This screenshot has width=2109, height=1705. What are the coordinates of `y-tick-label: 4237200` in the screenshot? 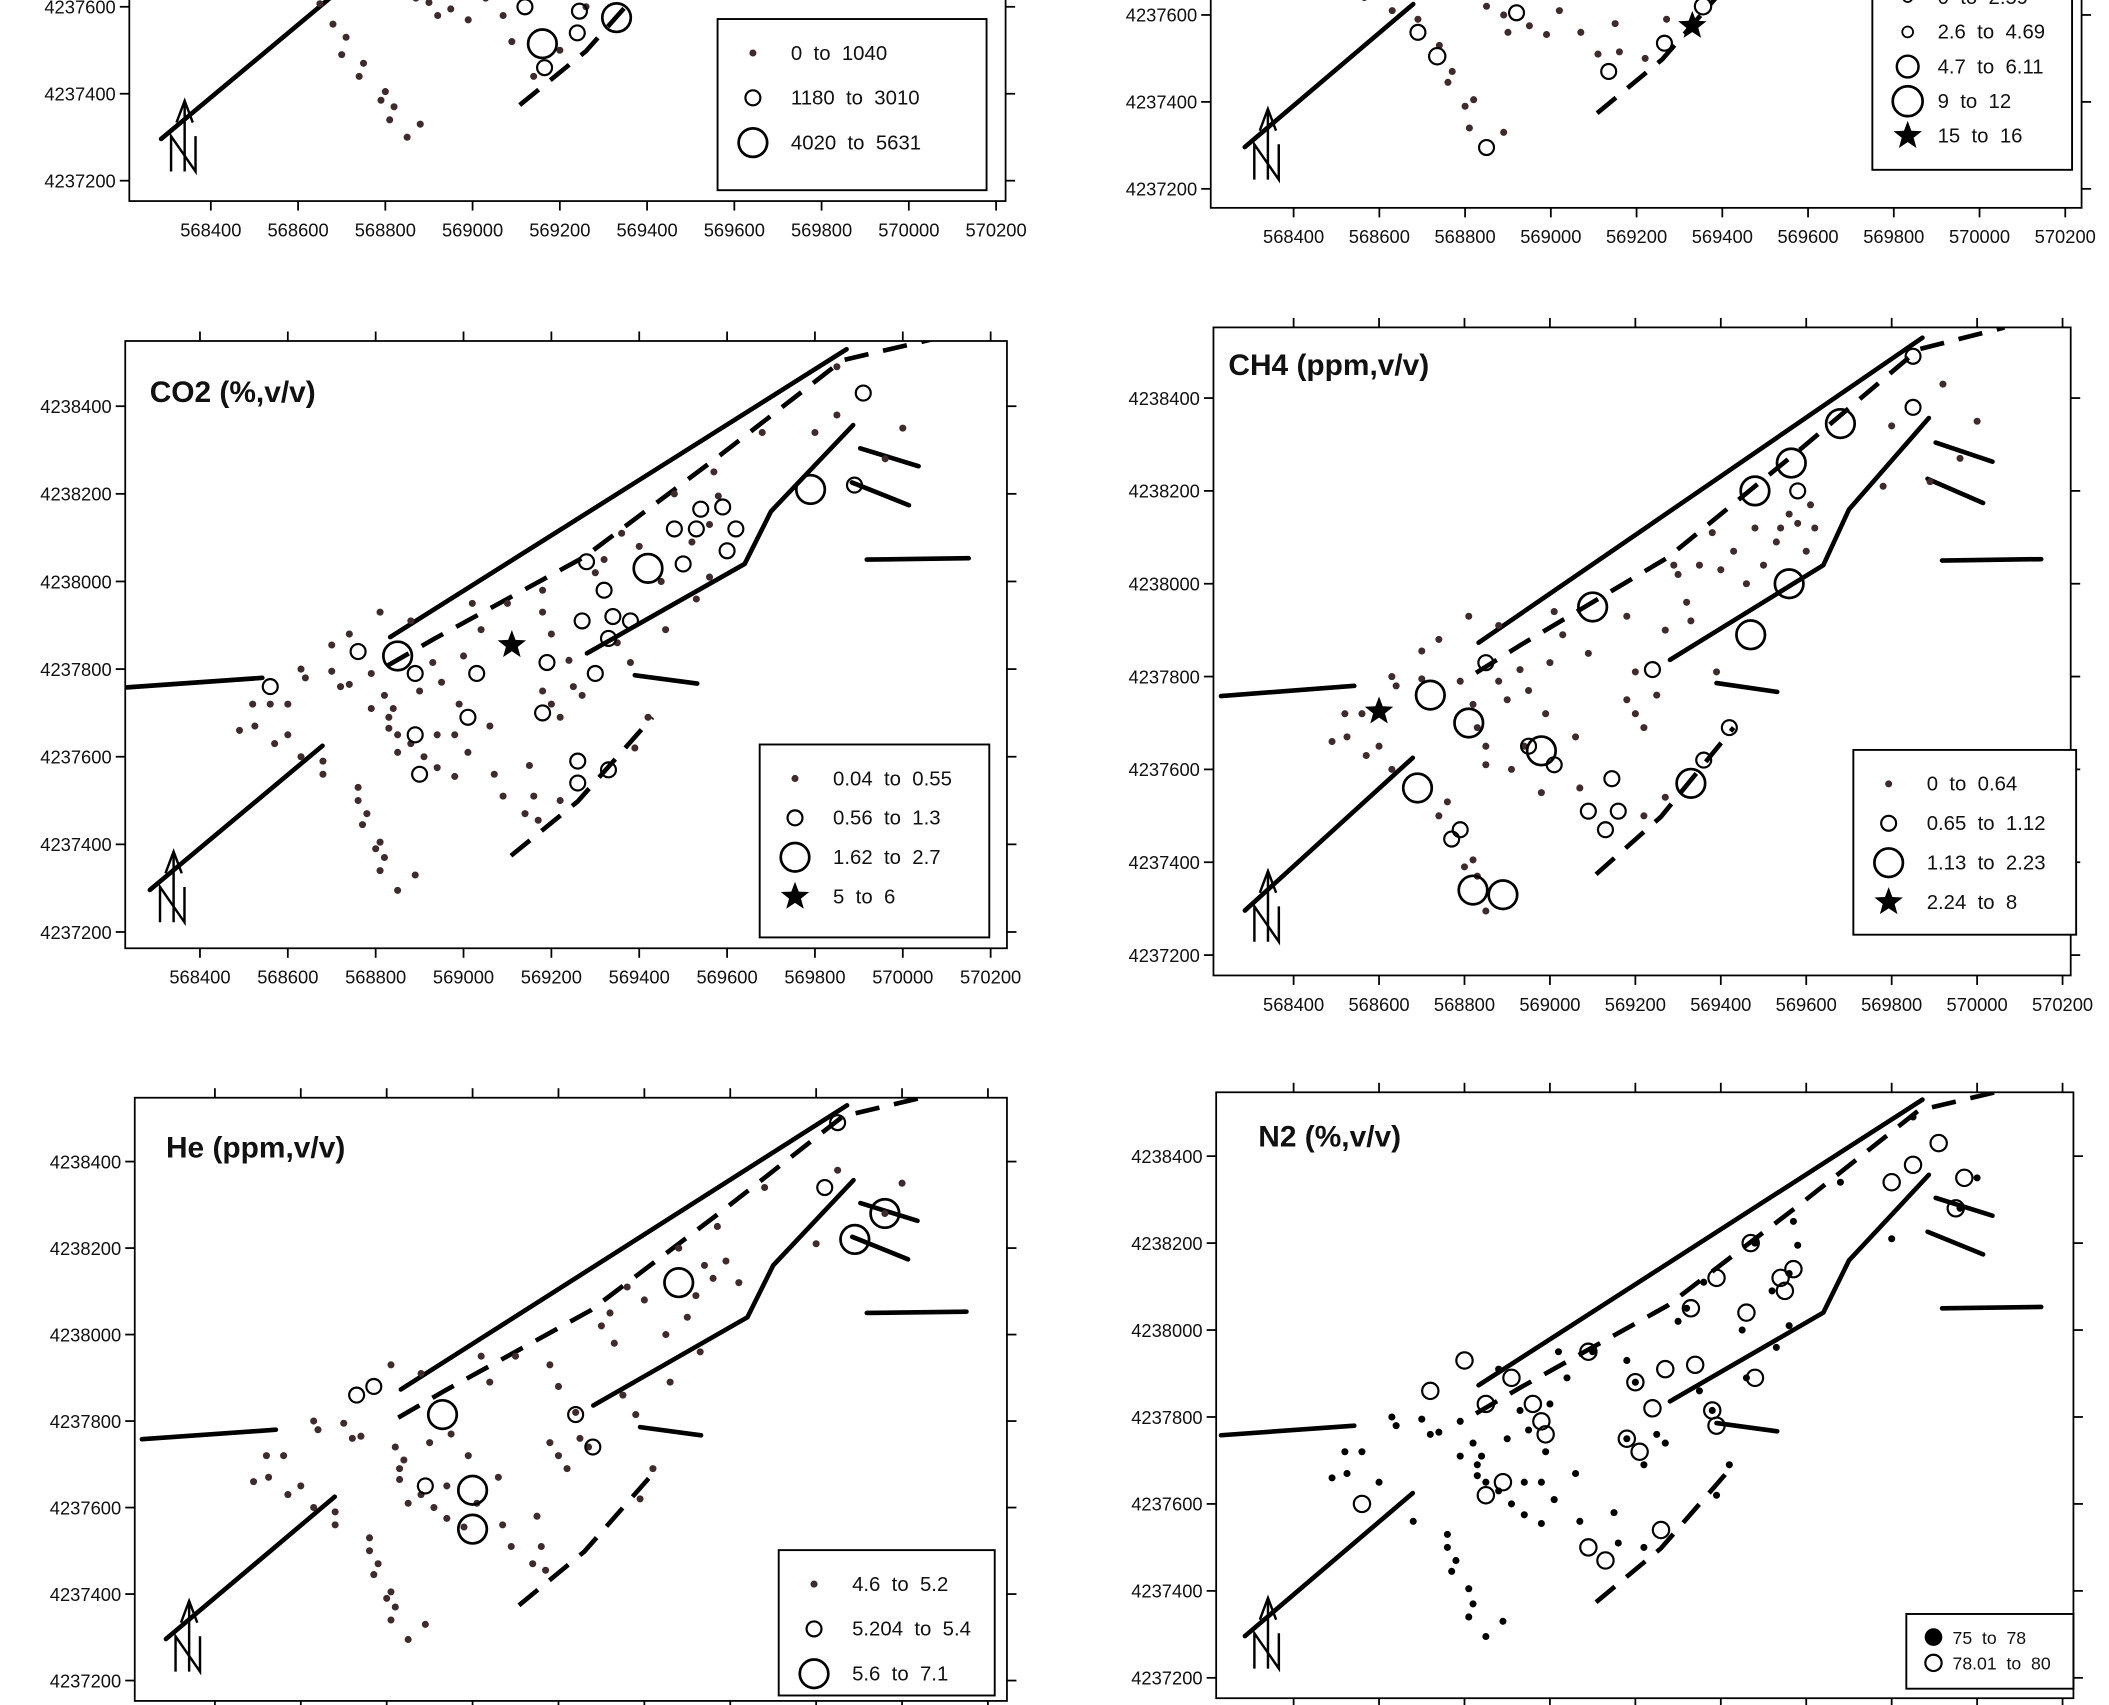 It's located at (79, 180).